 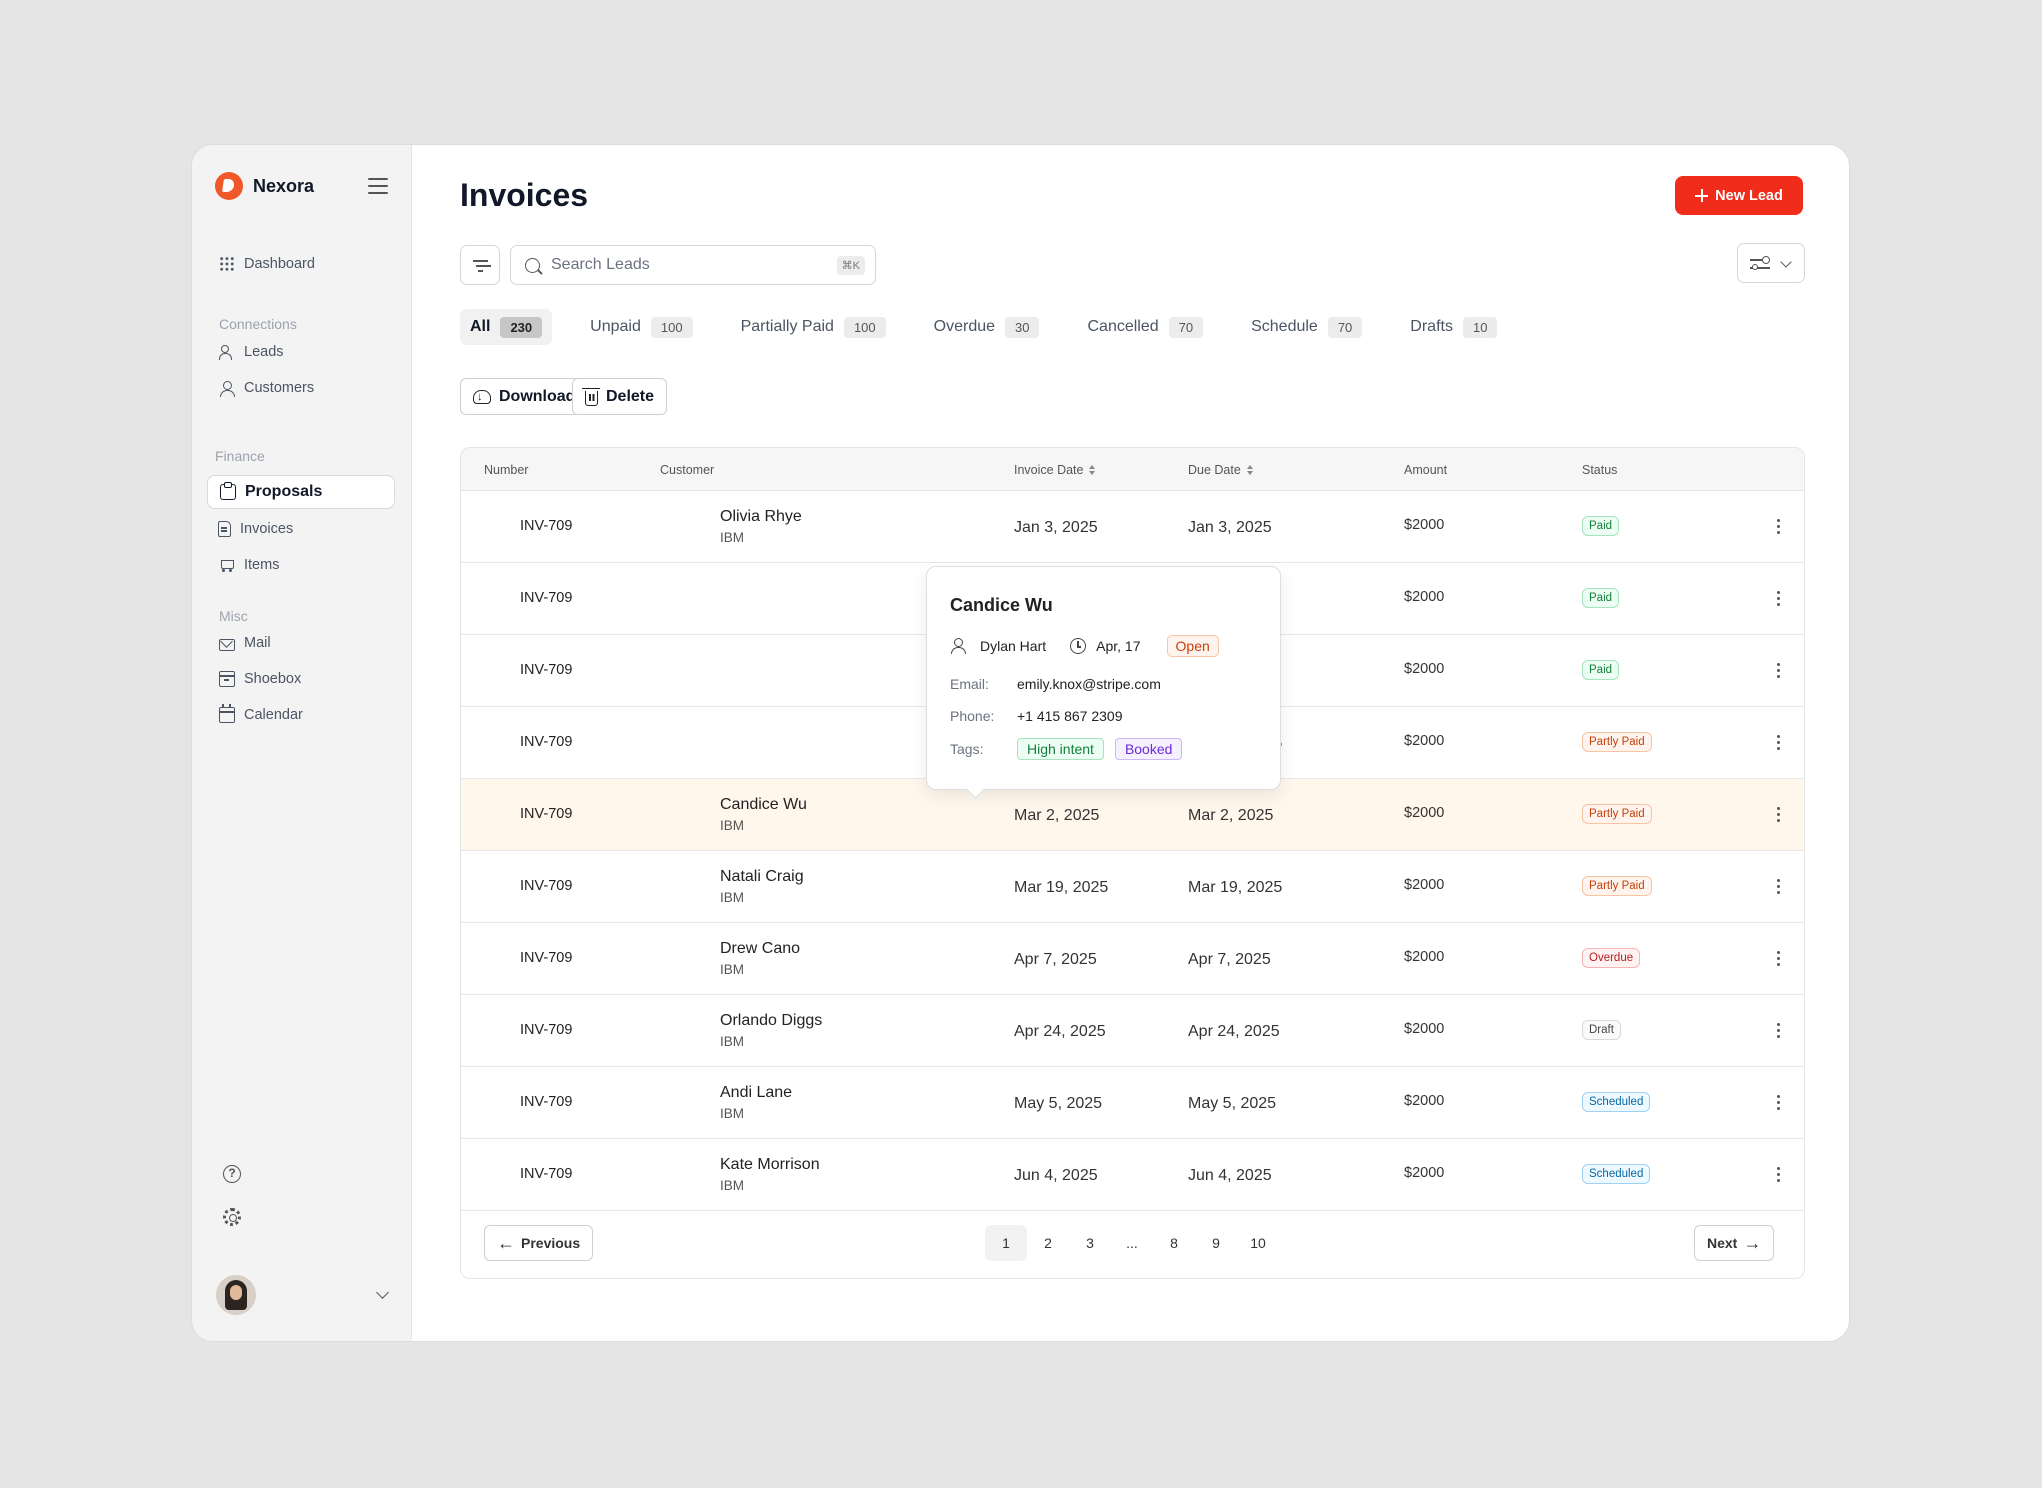 What do you see at coordinates (301, 352) in the screenshot?
I see `sidebar-item-leads: Leads` at bounding box center [301, 352].